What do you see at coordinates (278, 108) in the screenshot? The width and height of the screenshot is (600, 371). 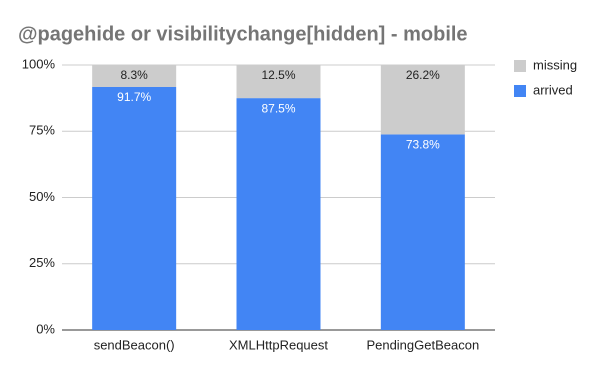 I see `data-label: 87.5%` at bounding box center [278, 108].